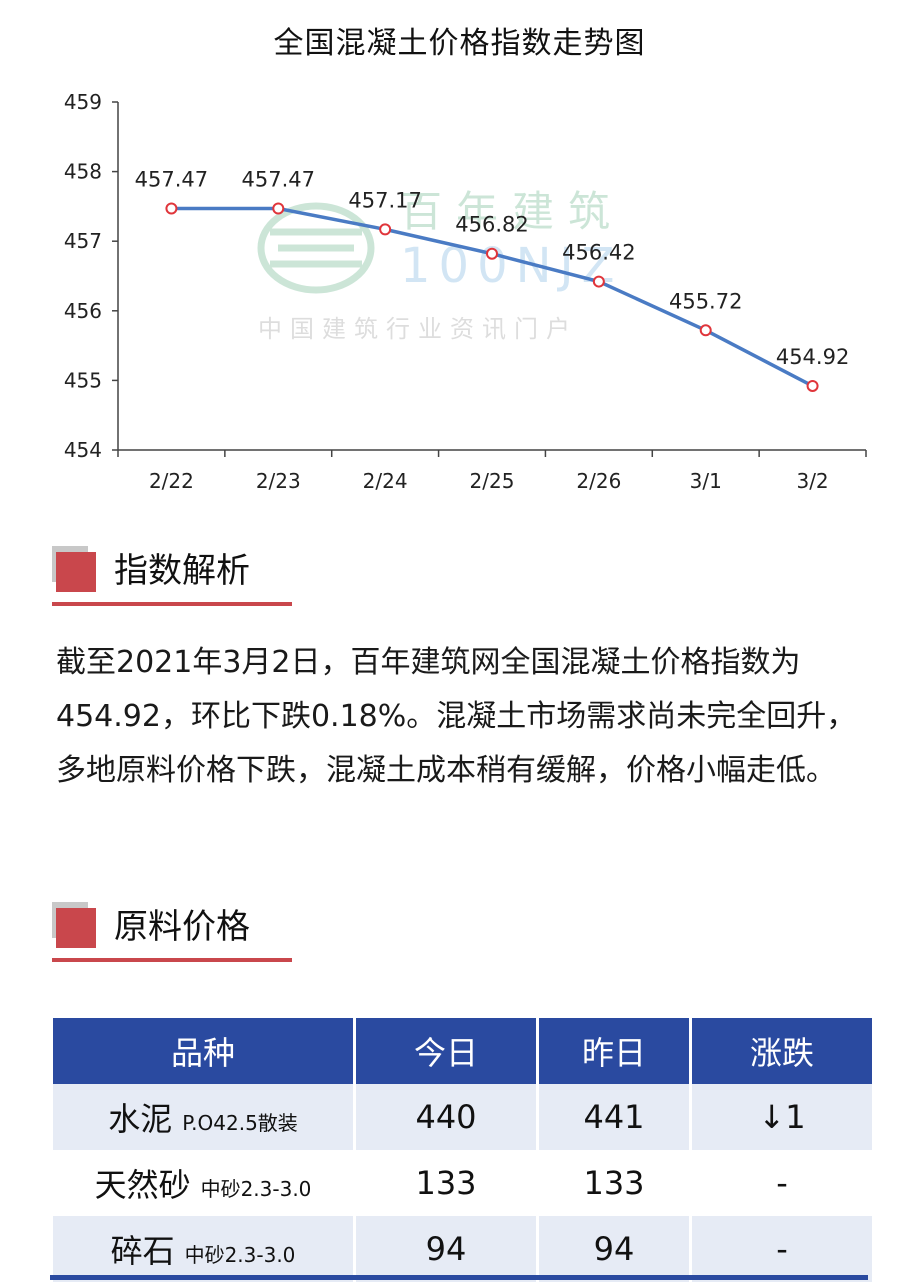 Image resolution: width=919 pixels, height=1282 pixels. I want to click on y-tick-label: 459, so click(83, 102).